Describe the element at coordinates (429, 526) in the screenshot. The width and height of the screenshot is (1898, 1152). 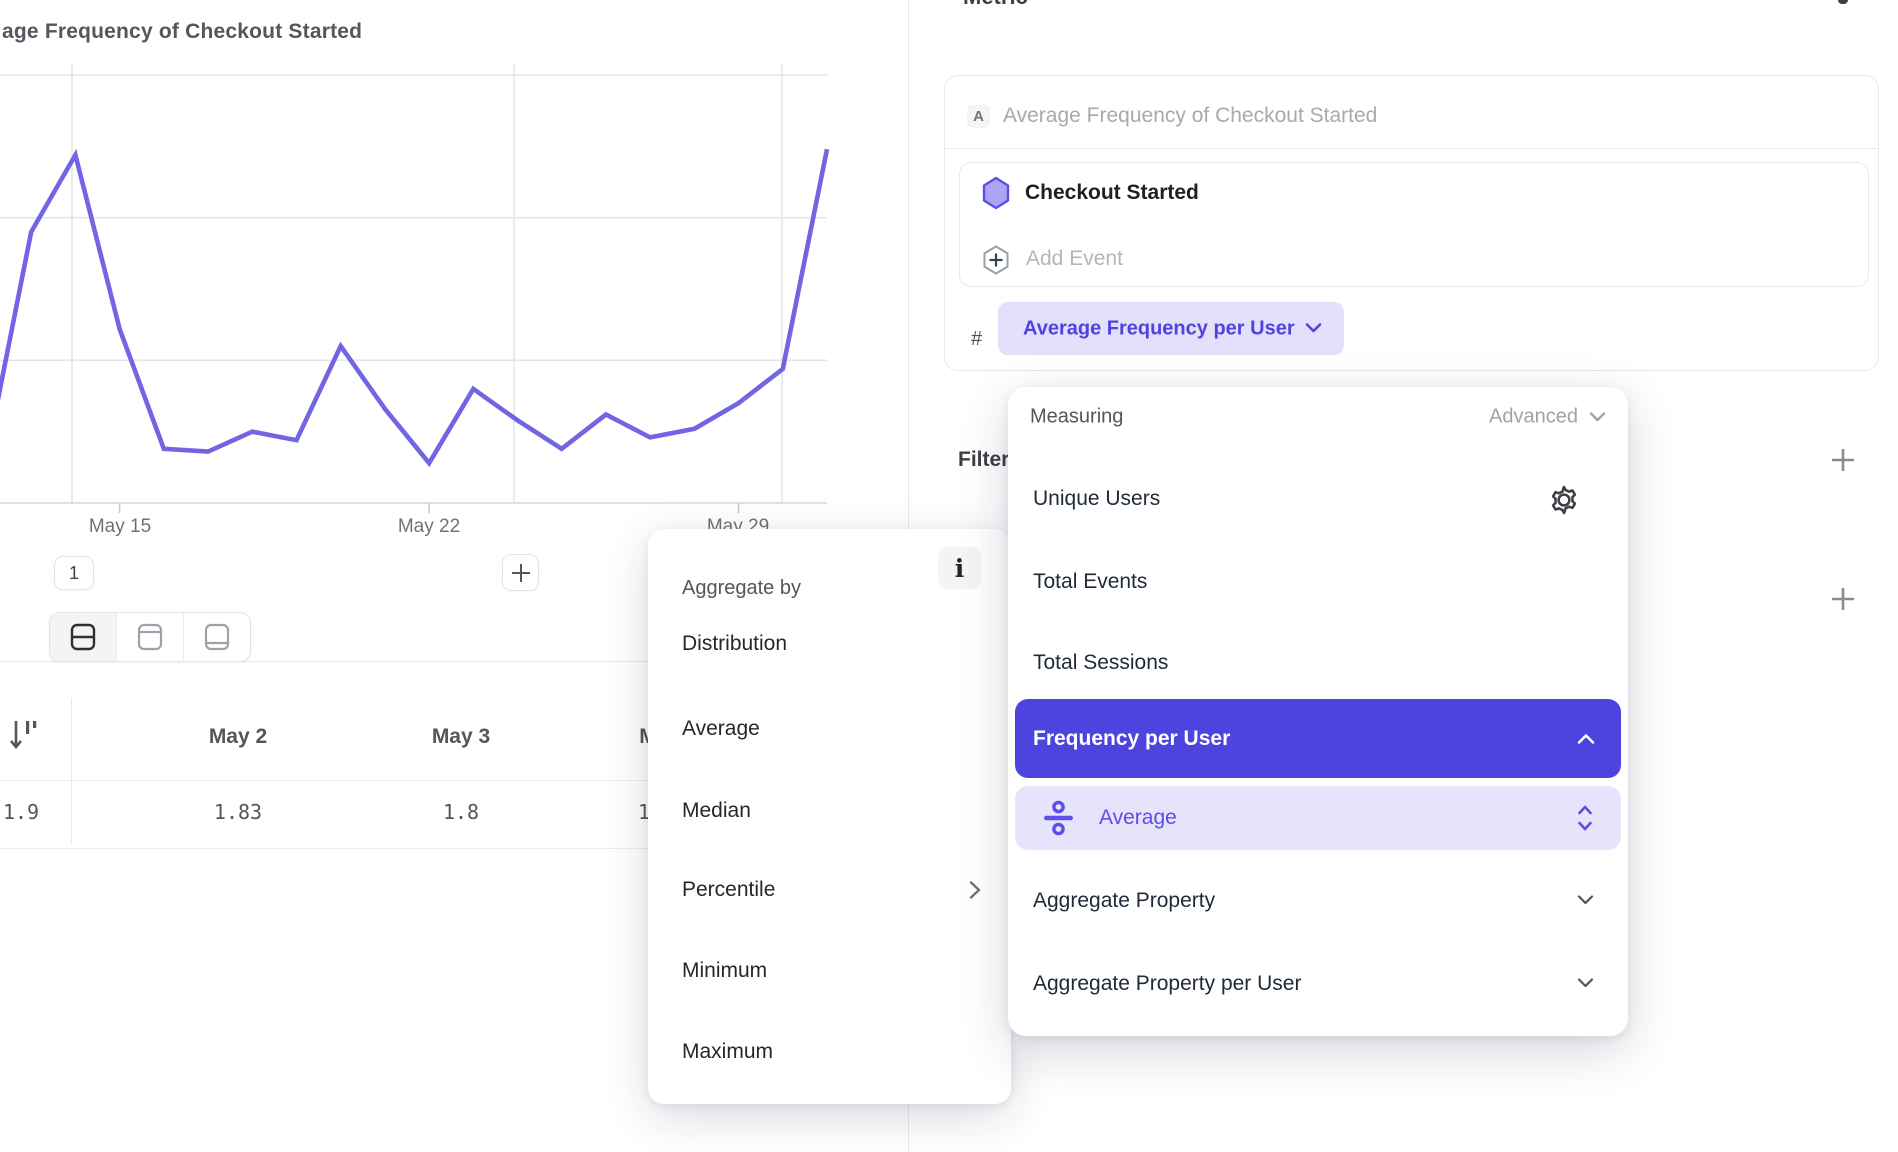
I see `x-axis-label-may22: May 22` at that location.